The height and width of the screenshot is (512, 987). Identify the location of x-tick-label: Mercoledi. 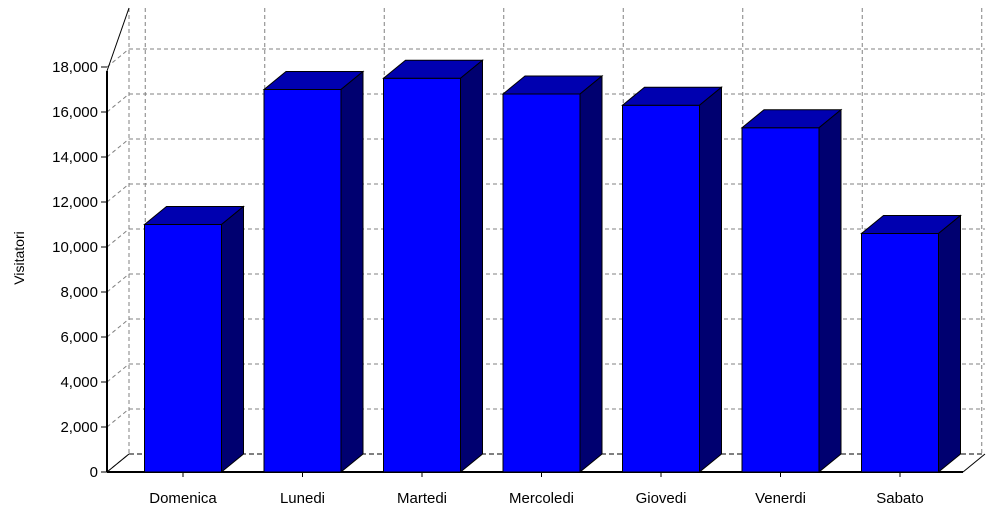
(541, 498).